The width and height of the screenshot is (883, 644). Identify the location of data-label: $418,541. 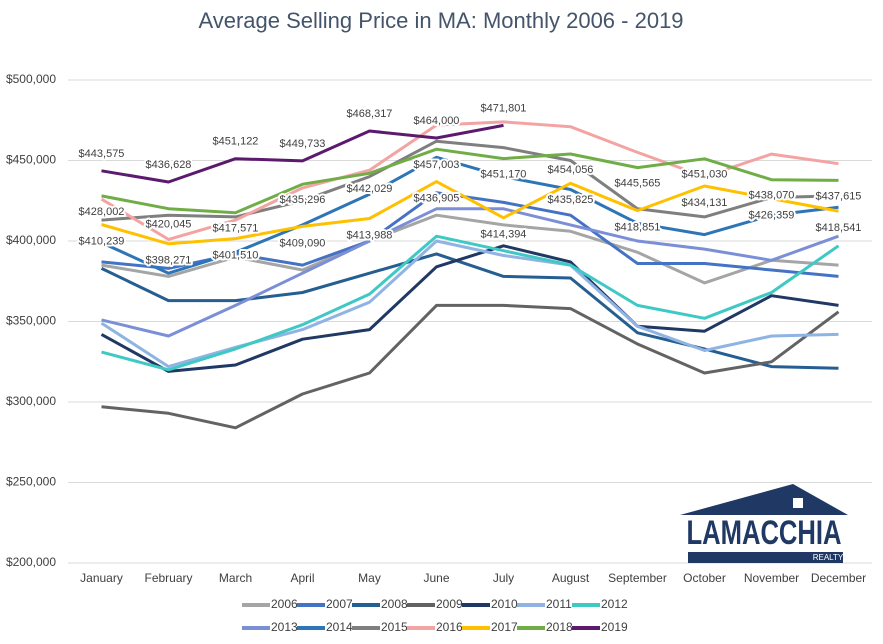
(839, 228).